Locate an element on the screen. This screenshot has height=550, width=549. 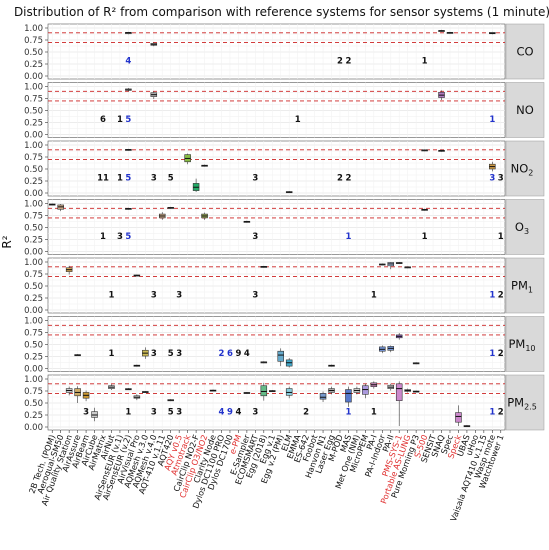
panel-co: 0.00 0.25 0.50 0.75 1.00 4 2 2 1 CO is located at coordinates (284, 52).